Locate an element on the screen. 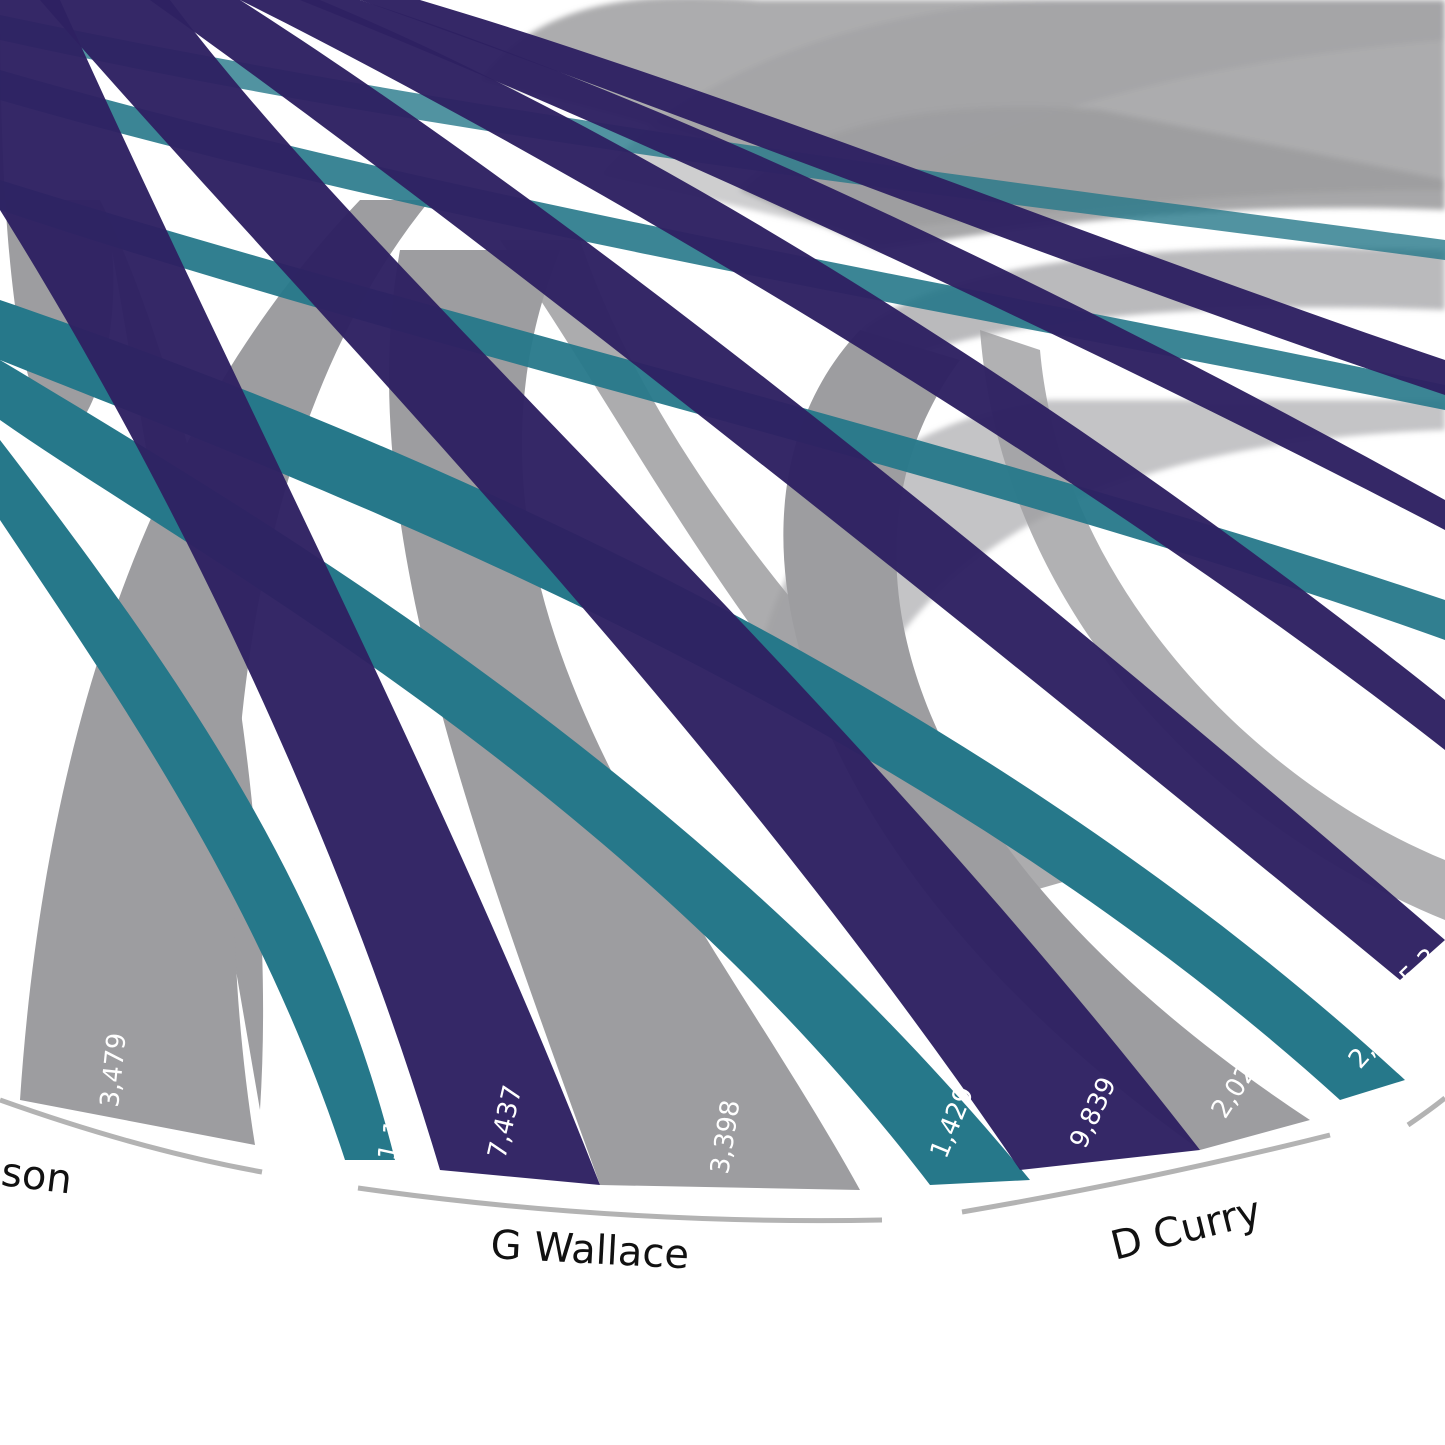 The height and width of the screenshot is (1445, 1445). group-label-g-wallace: G Wallace is located at coordinates (589, 1250).